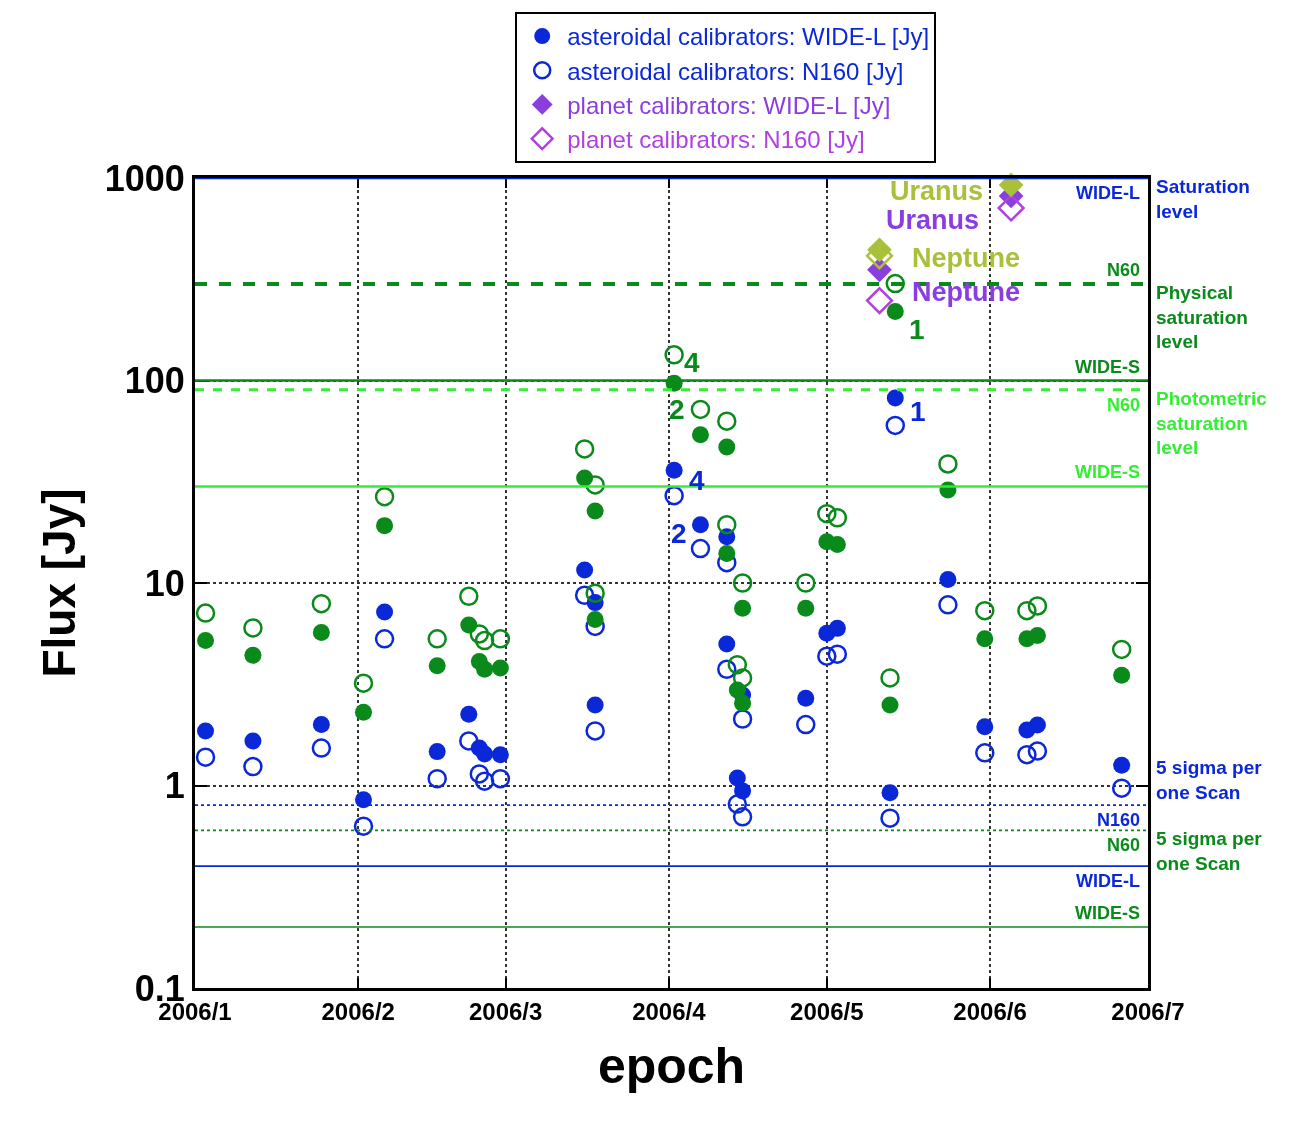 This screenshot has width=1314, height=1130. What do you see at coordinates (144, 178) in the screenshot?
I see `y-tick-label: 1000` at bounding box center [144, 178].